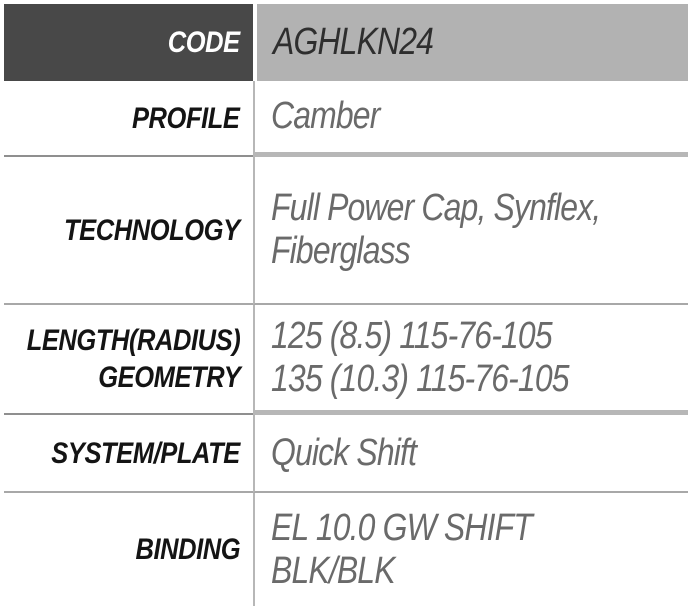  I want to click on spec-row-profile: PROFILE Camber, so click(346, 119).